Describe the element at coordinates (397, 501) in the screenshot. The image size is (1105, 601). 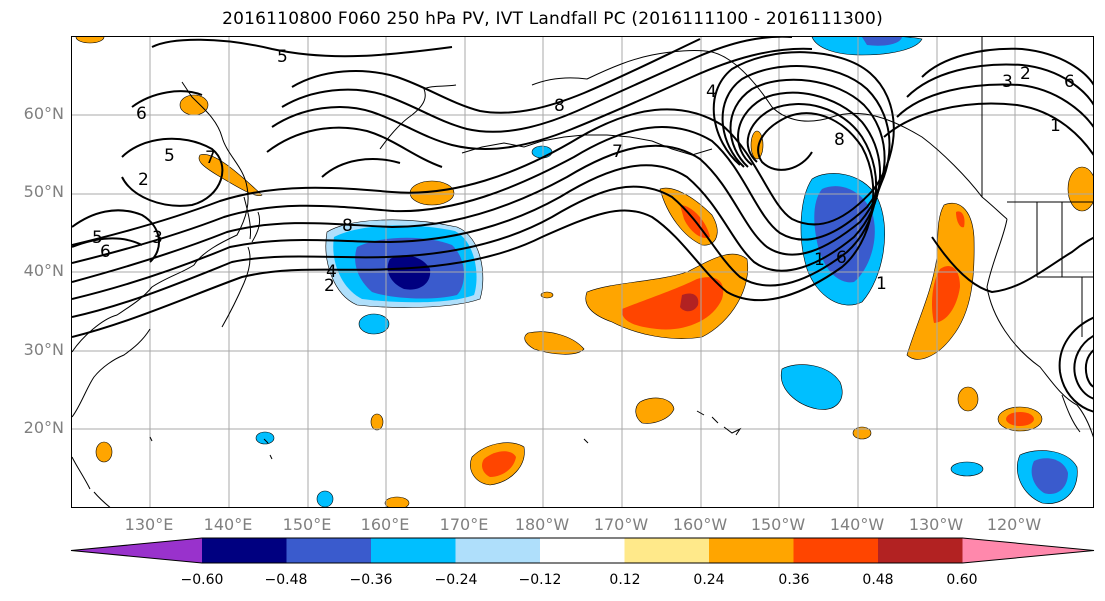
I see `positive-anomaly-small-d` at that location.